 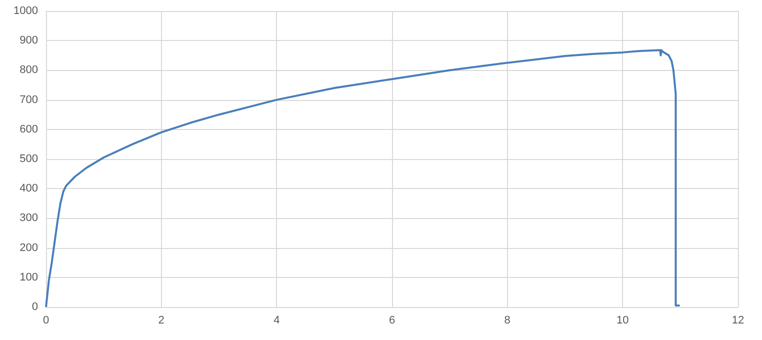 What do you see at coordinates (277, 320) in the screenshot?
I see `x-tick-label: 4` at bounding box center [277, 320].